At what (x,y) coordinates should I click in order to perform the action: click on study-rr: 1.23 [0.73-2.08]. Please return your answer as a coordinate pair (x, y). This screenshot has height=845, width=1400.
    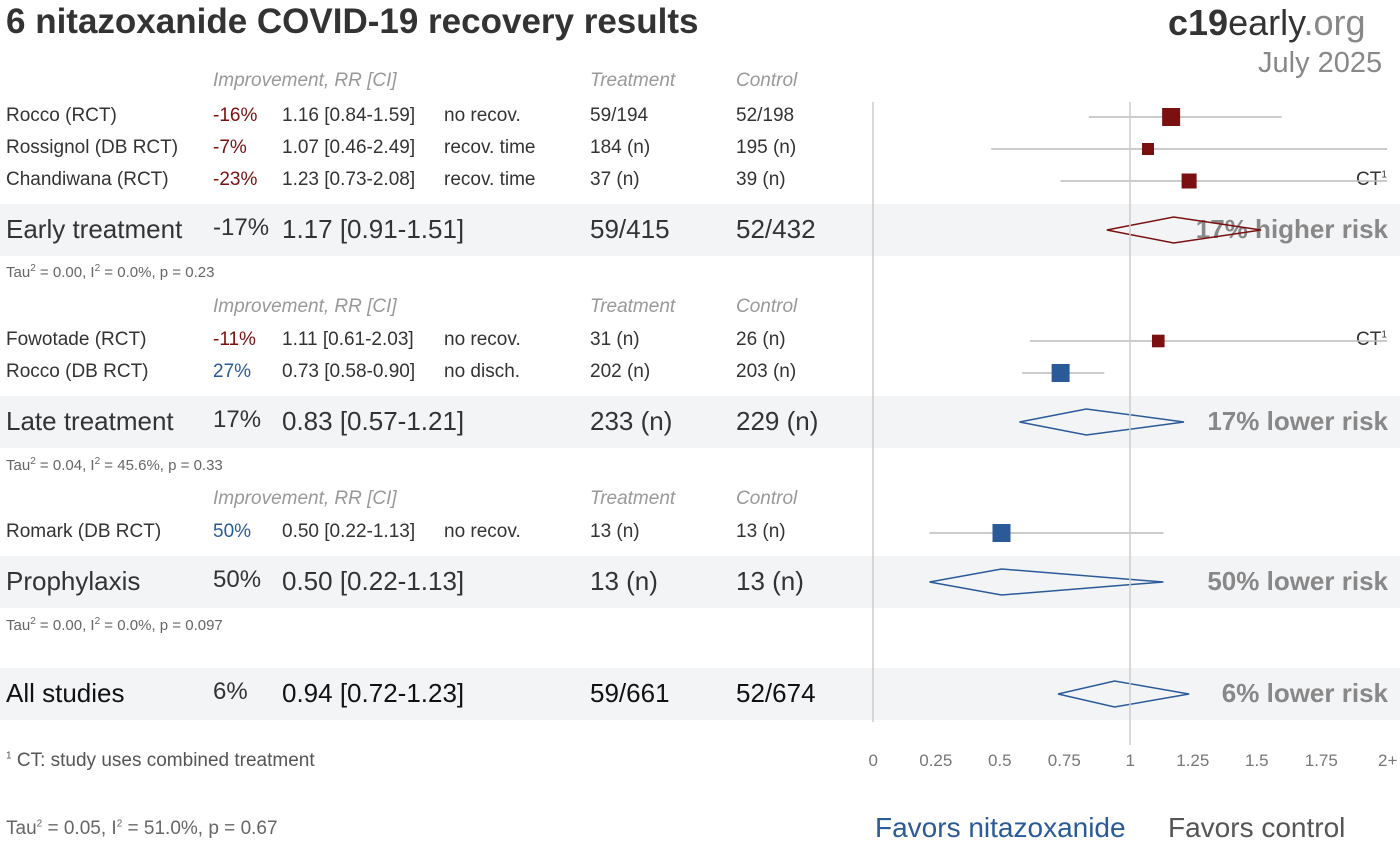
    Looking at the image, I should click on (349, 179).